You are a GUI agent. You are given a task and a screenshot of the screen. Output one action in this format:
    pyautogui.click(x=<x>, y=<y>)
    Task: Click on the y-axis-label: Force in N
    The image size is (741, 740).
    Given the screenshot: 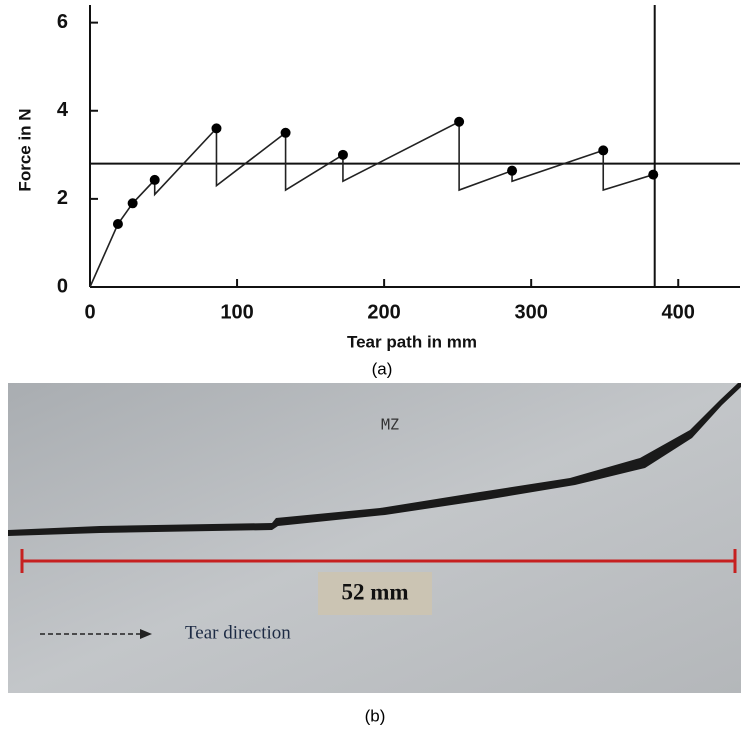 What is the action you would take?
    pyautogui.click(x=24, y=149)
    